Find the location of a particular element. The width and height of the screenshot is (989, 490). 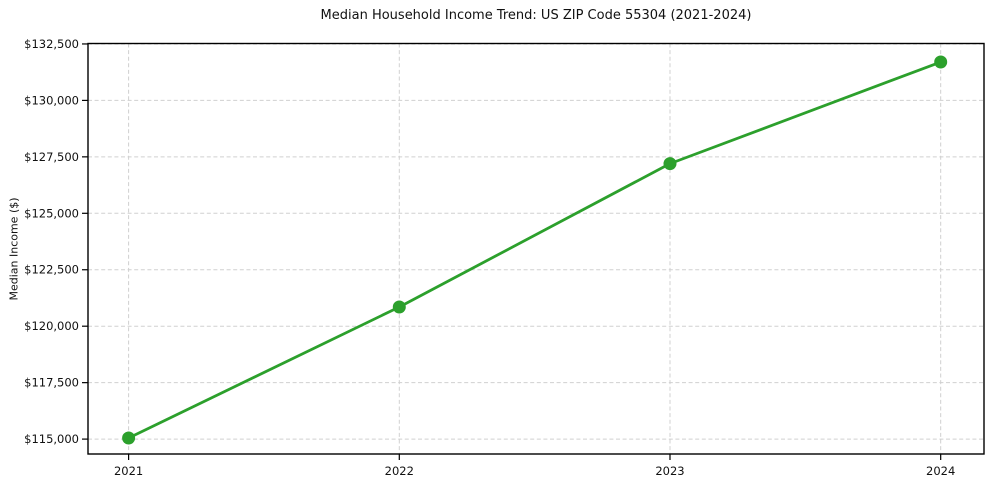

x-tick-label: 2022 is located at coordinates (399, 471).